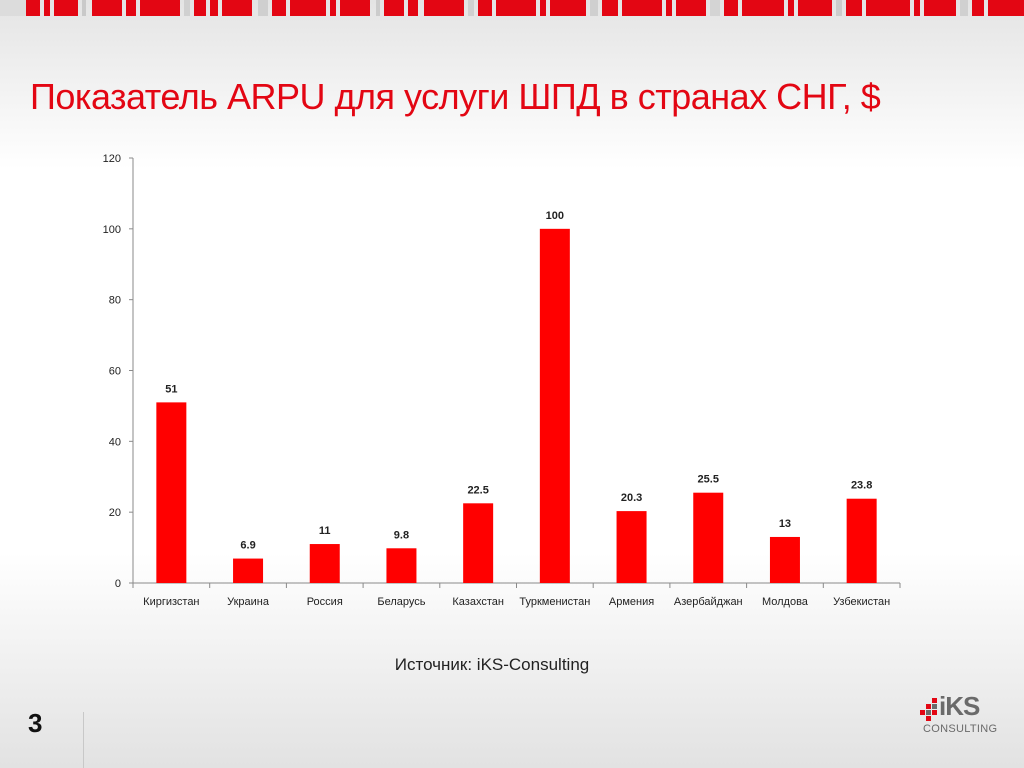  Describe the element at coordinates (171, 389) in the screenshot. I see `bar-value-label: 51` at that location.